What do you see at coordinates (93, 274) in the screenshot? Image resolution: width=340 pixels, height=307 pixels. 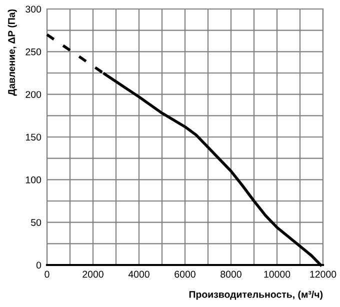 I see `x-tick-label: 2000` at bounding box center [93, 274].